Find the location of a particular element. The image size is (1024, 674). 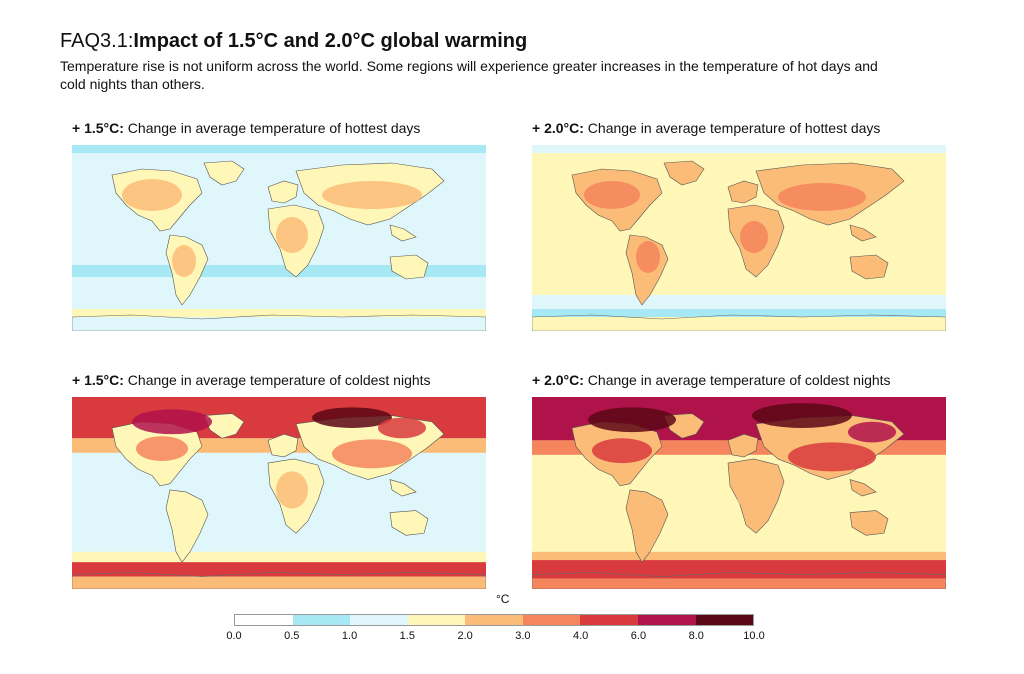

legend-tick-label: 10.0 is located at coordinates (754, 636).